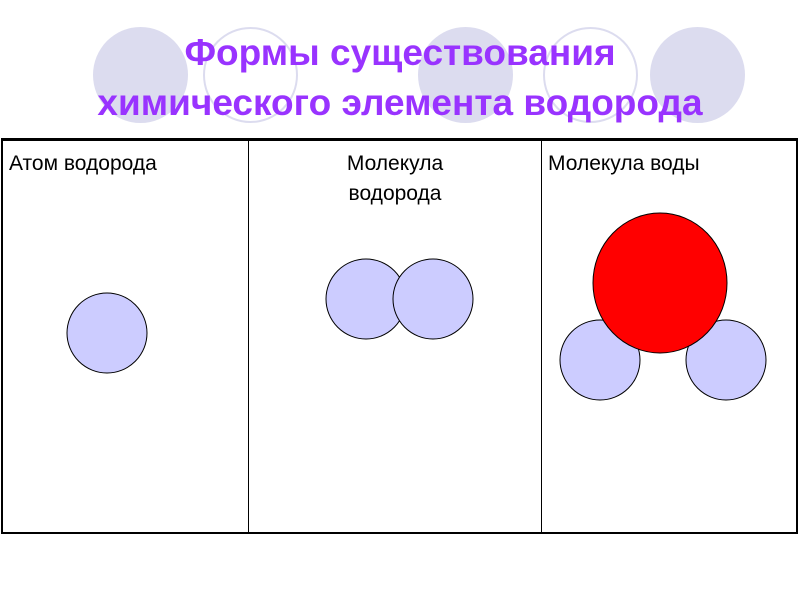  What do you see at coordinates (83, 163) in the screenshot?
I see `column-header: Атом водорода` at bounding box center [83, 163].